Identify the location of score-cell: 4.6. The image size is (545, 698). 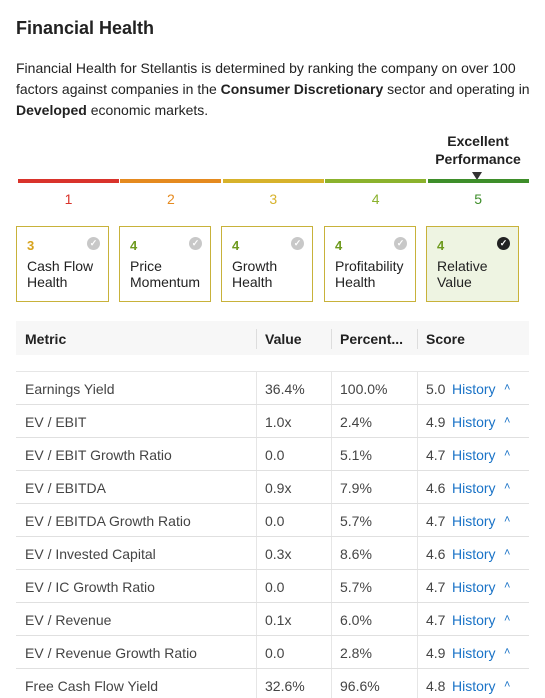
(436, 488).